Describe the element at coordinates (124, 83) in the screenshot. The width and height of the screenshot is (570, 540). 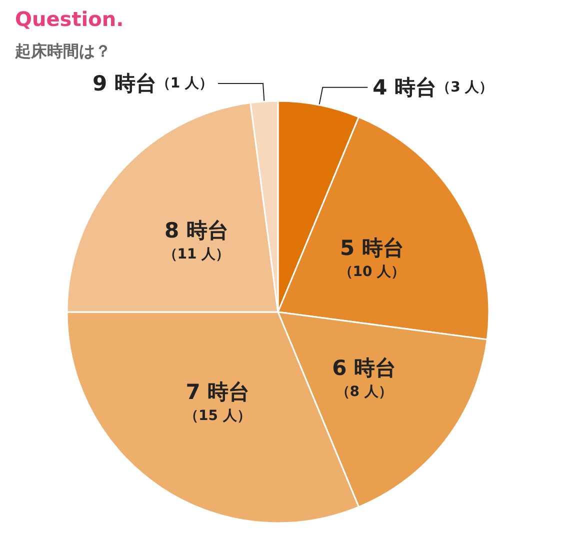
I see `slice-label: 9 時台` at that location.